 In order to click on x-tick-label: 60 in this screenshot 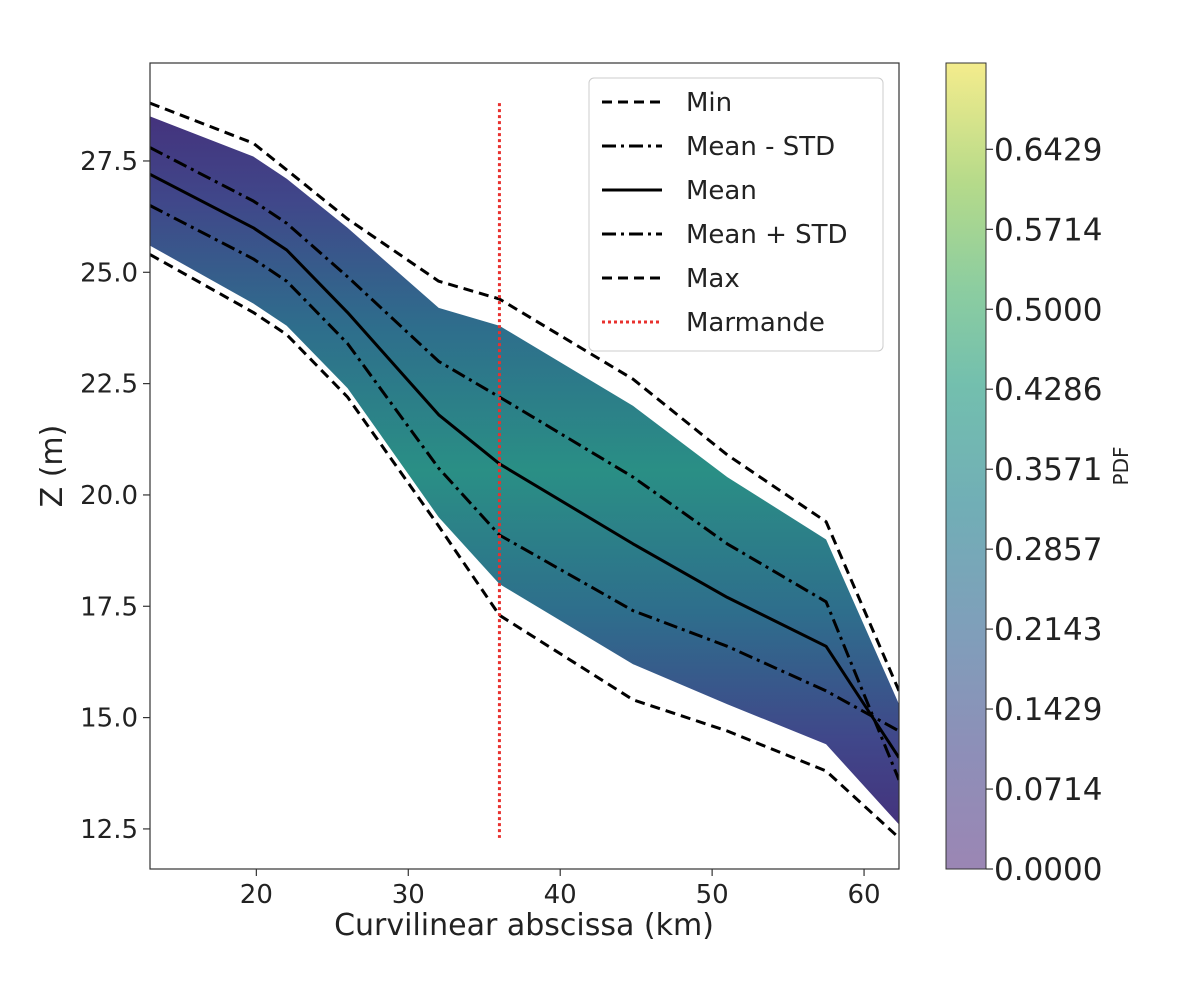, I will do `click(864, 895)`.